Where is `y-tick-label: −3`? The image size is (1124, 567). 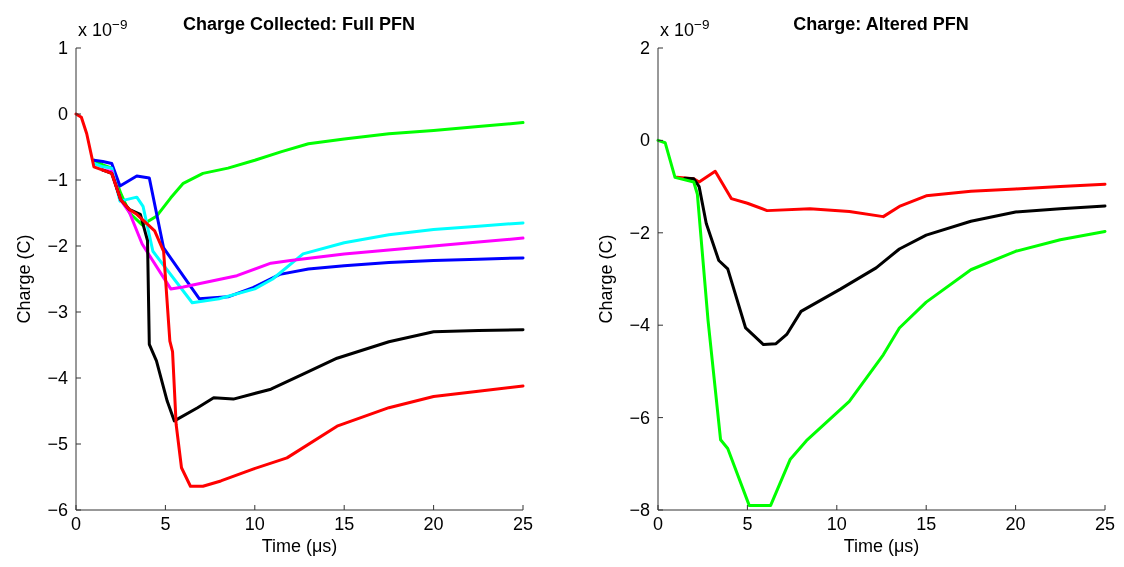
y-tick-label: −3 is located at coordinates (57, 312).